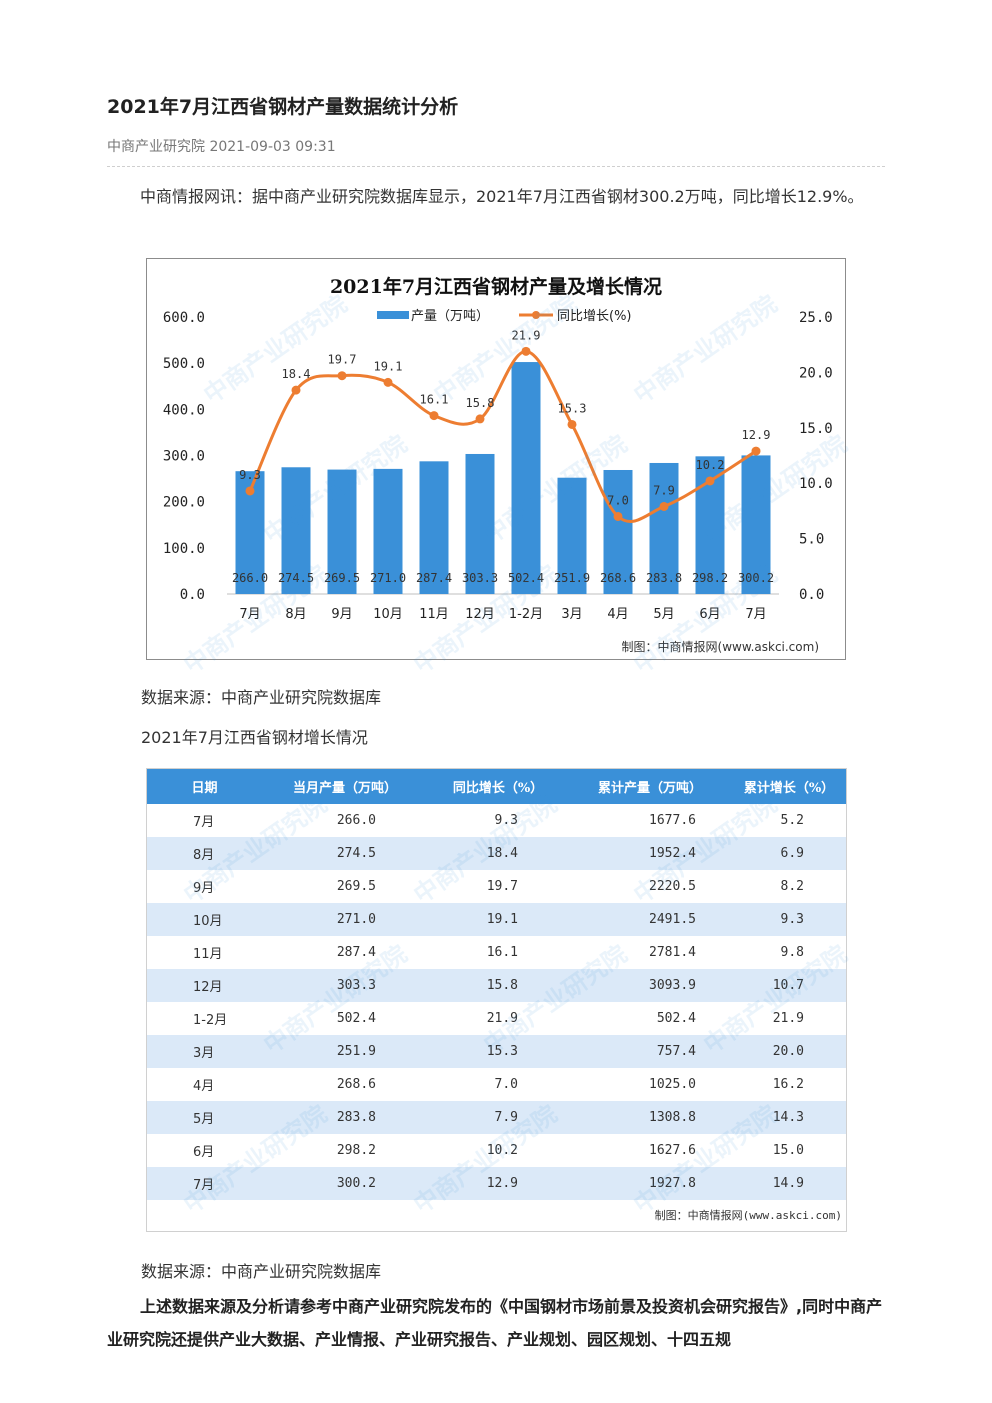 This screenshot has height=1403, width=992. What do you see at coordinates (792, 820) in the screenshot?
I see `table-cell: 5.2` at bounding box center [792, 820].